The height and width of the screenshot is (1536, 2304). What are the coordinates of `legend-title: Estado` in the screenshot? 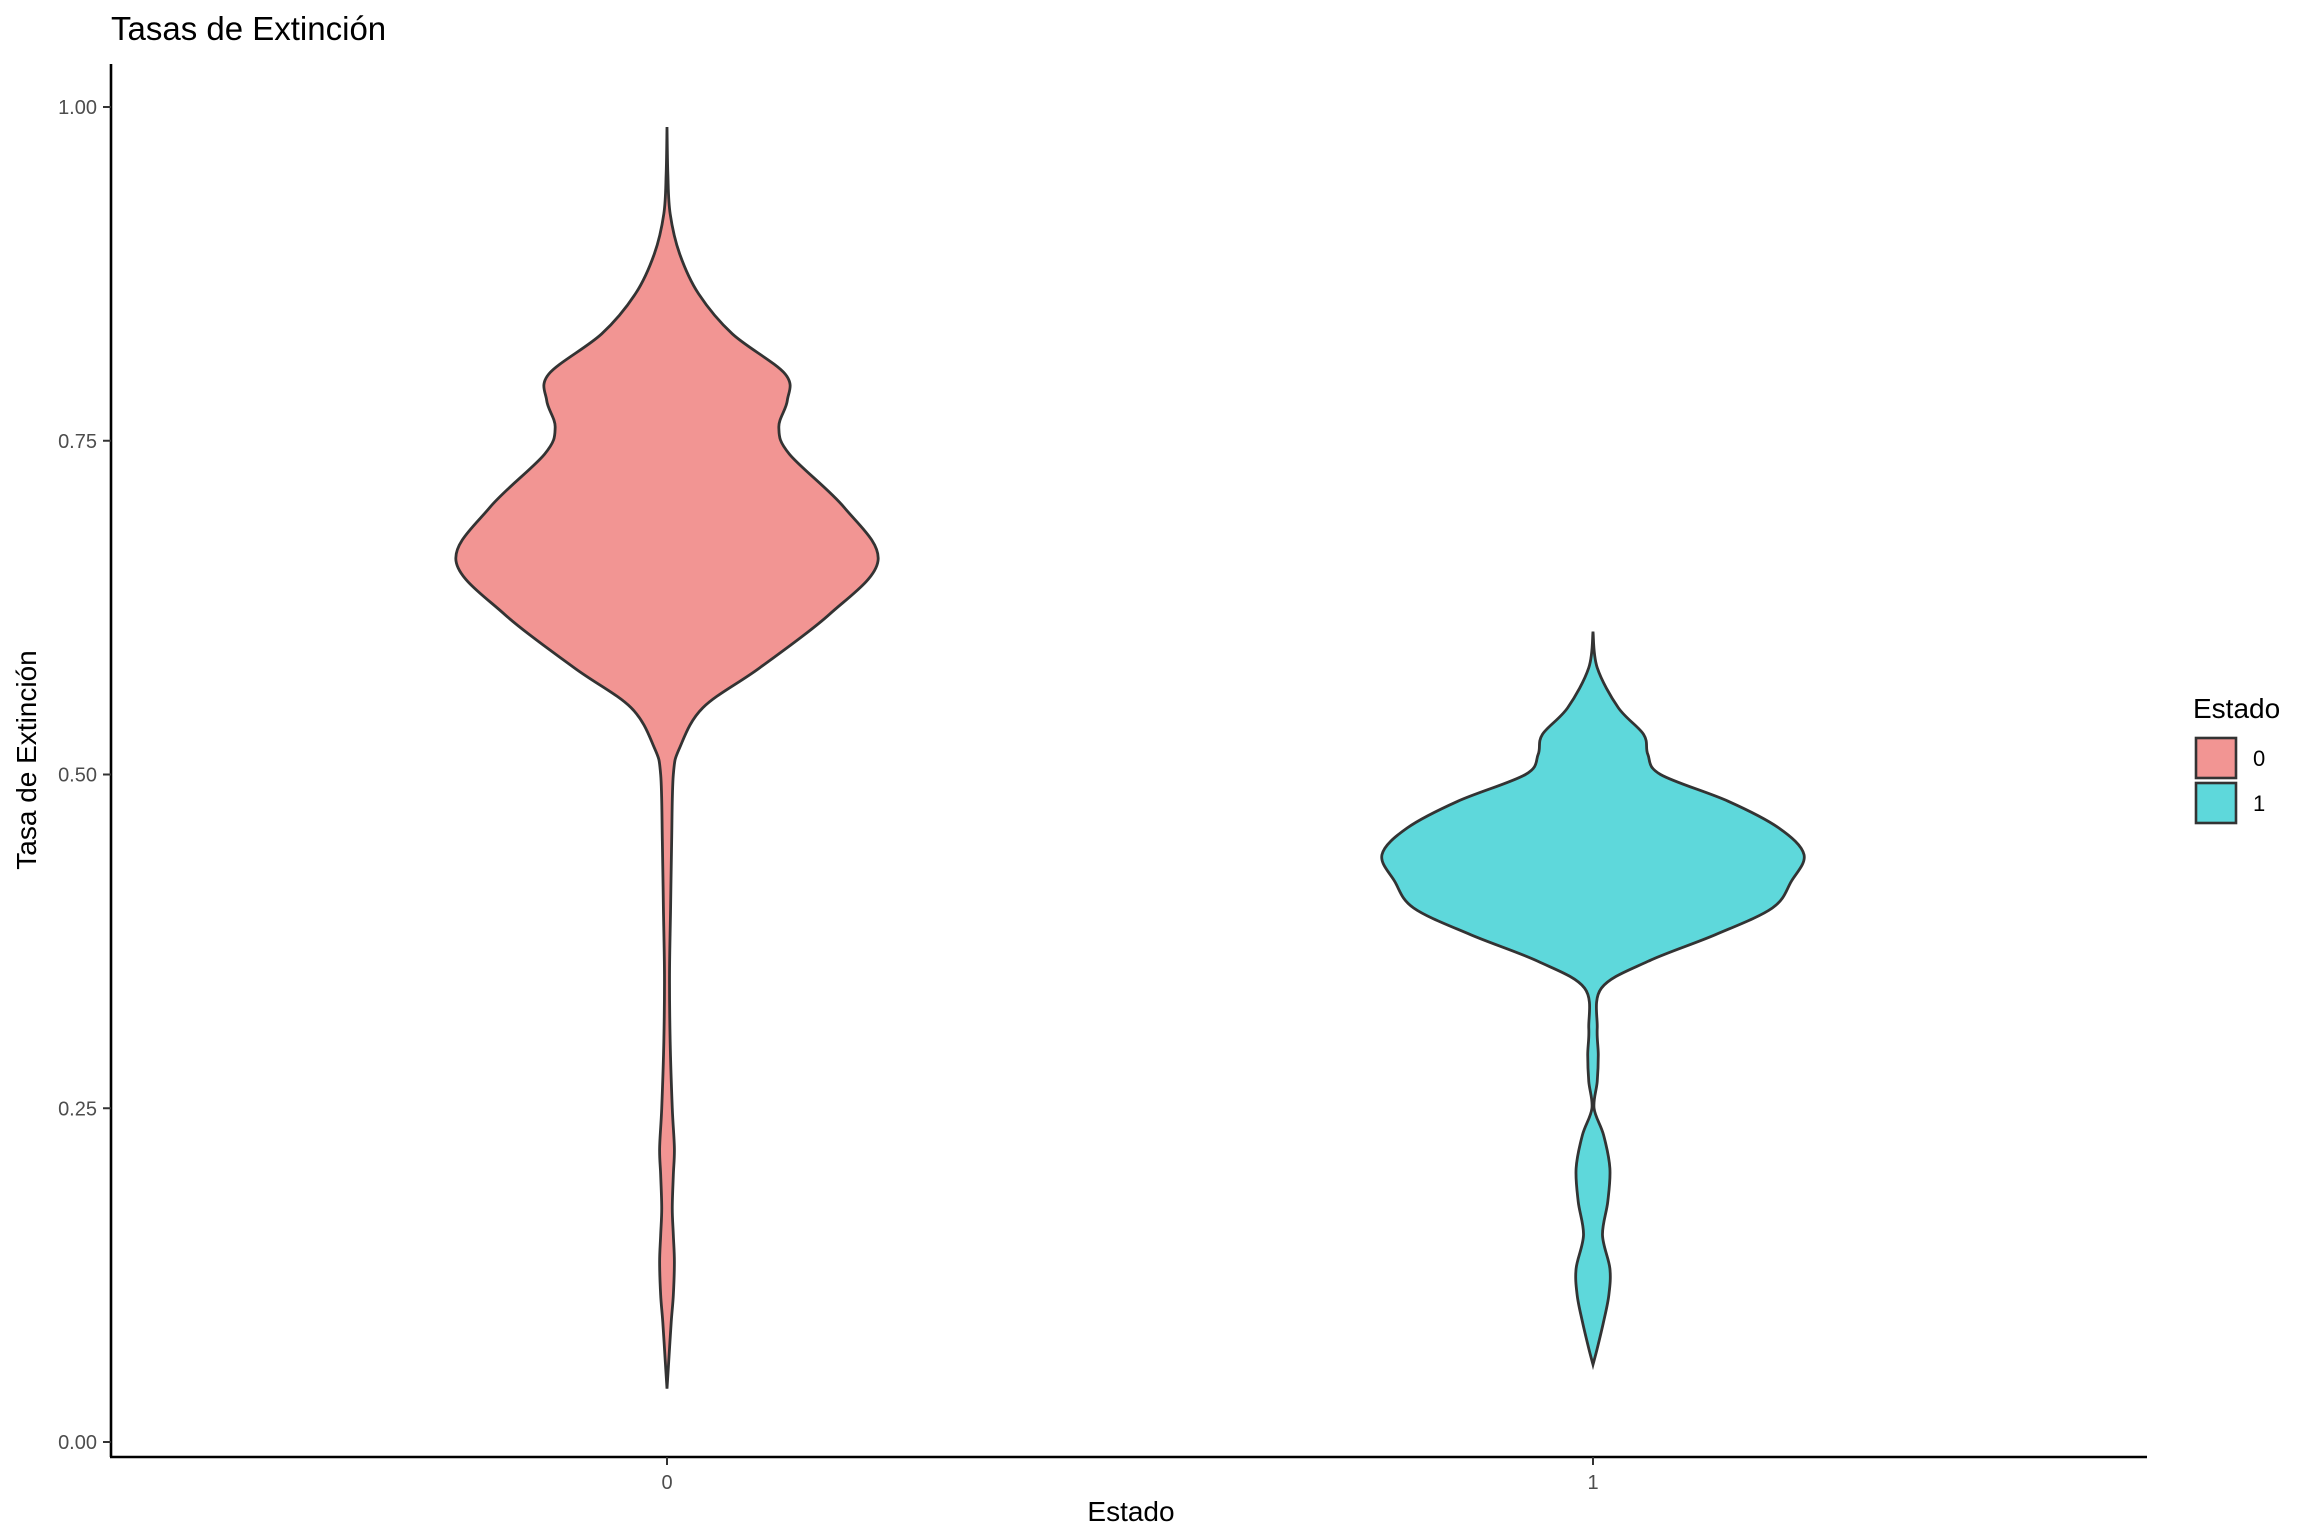 It's located at (2236, 708).